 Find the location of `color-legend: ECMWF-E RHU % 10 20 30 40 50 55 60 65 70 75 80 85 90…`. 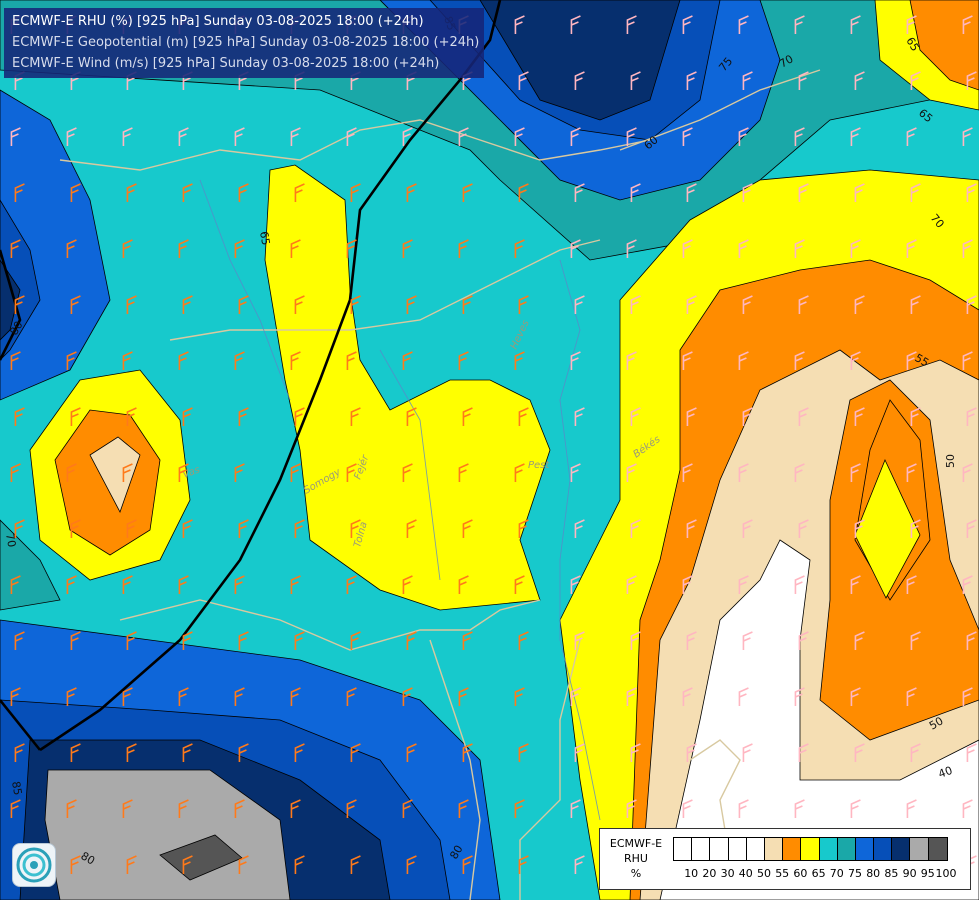

color-legend: ECMWF-E RHU % 10 20 30 40 50 55 60 65 70 75 80 85 90… is located at coordinates (785, 859).